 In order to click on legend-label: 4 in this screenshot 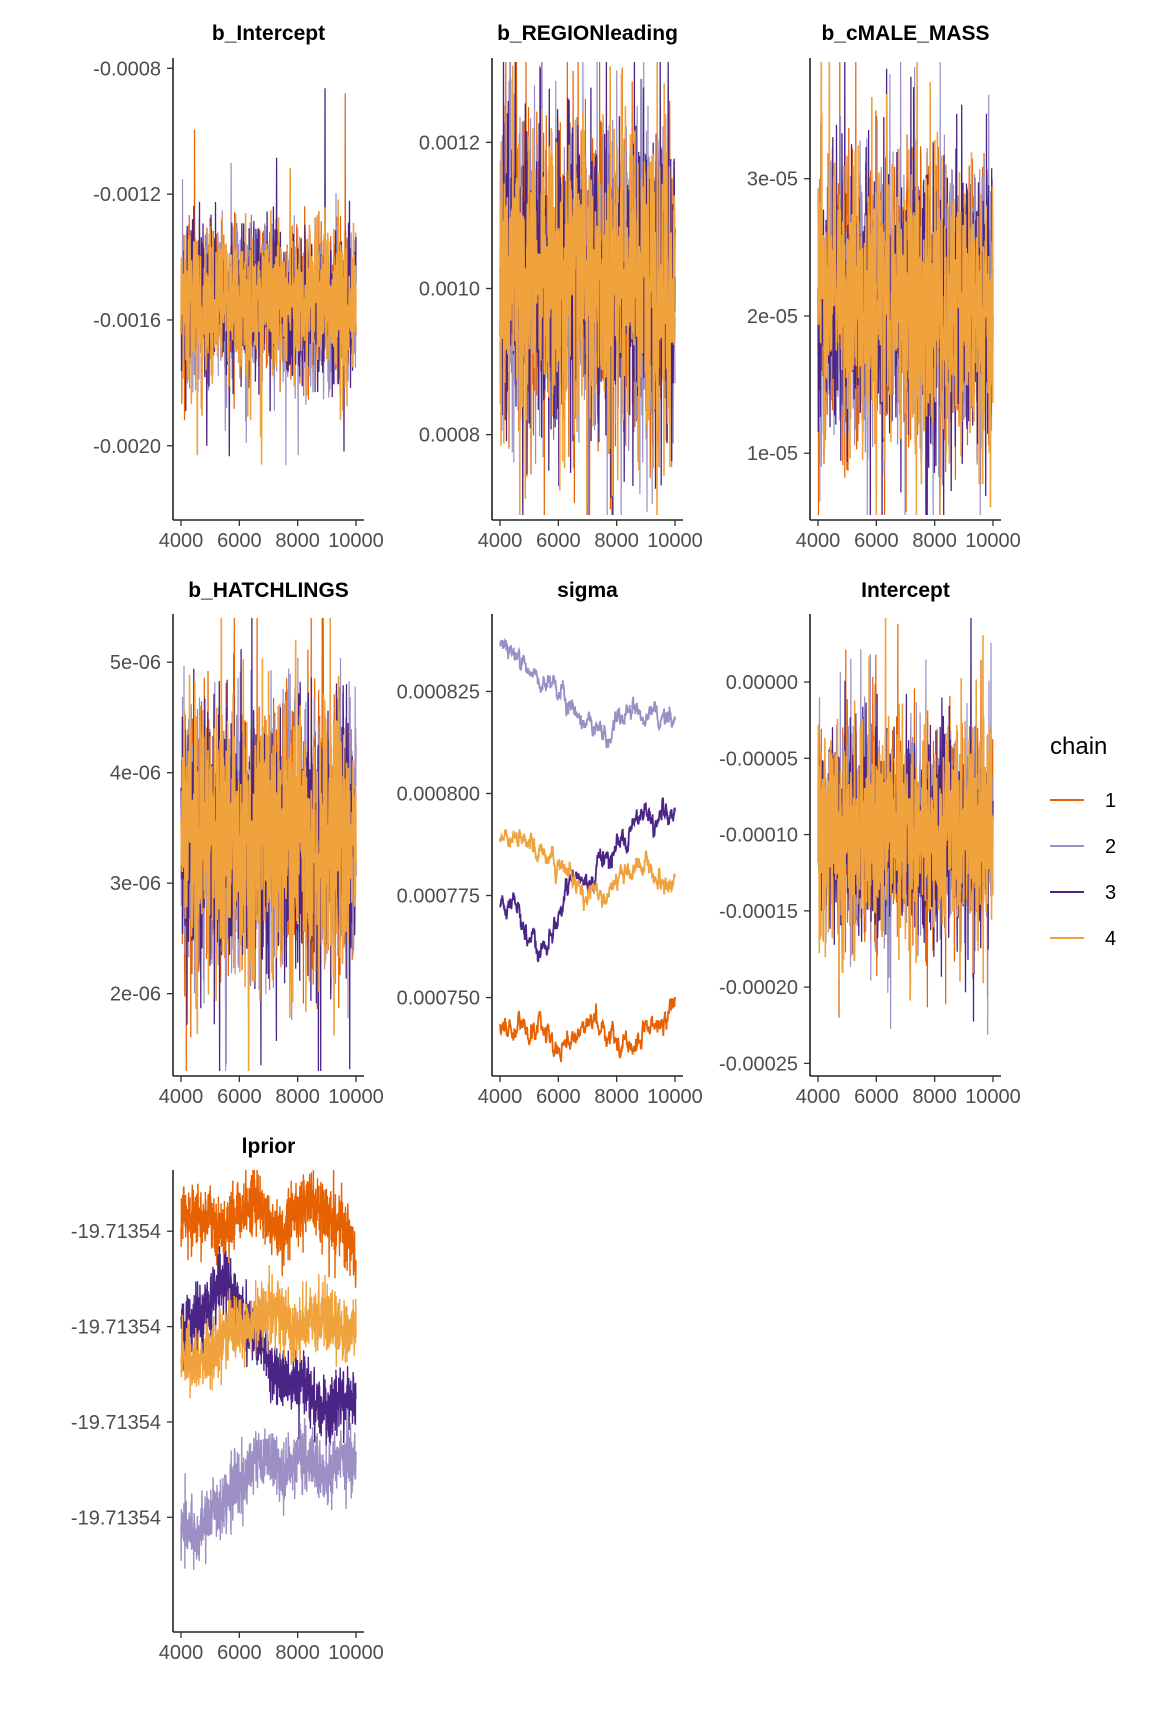, I will do `click(1110, 939)`.